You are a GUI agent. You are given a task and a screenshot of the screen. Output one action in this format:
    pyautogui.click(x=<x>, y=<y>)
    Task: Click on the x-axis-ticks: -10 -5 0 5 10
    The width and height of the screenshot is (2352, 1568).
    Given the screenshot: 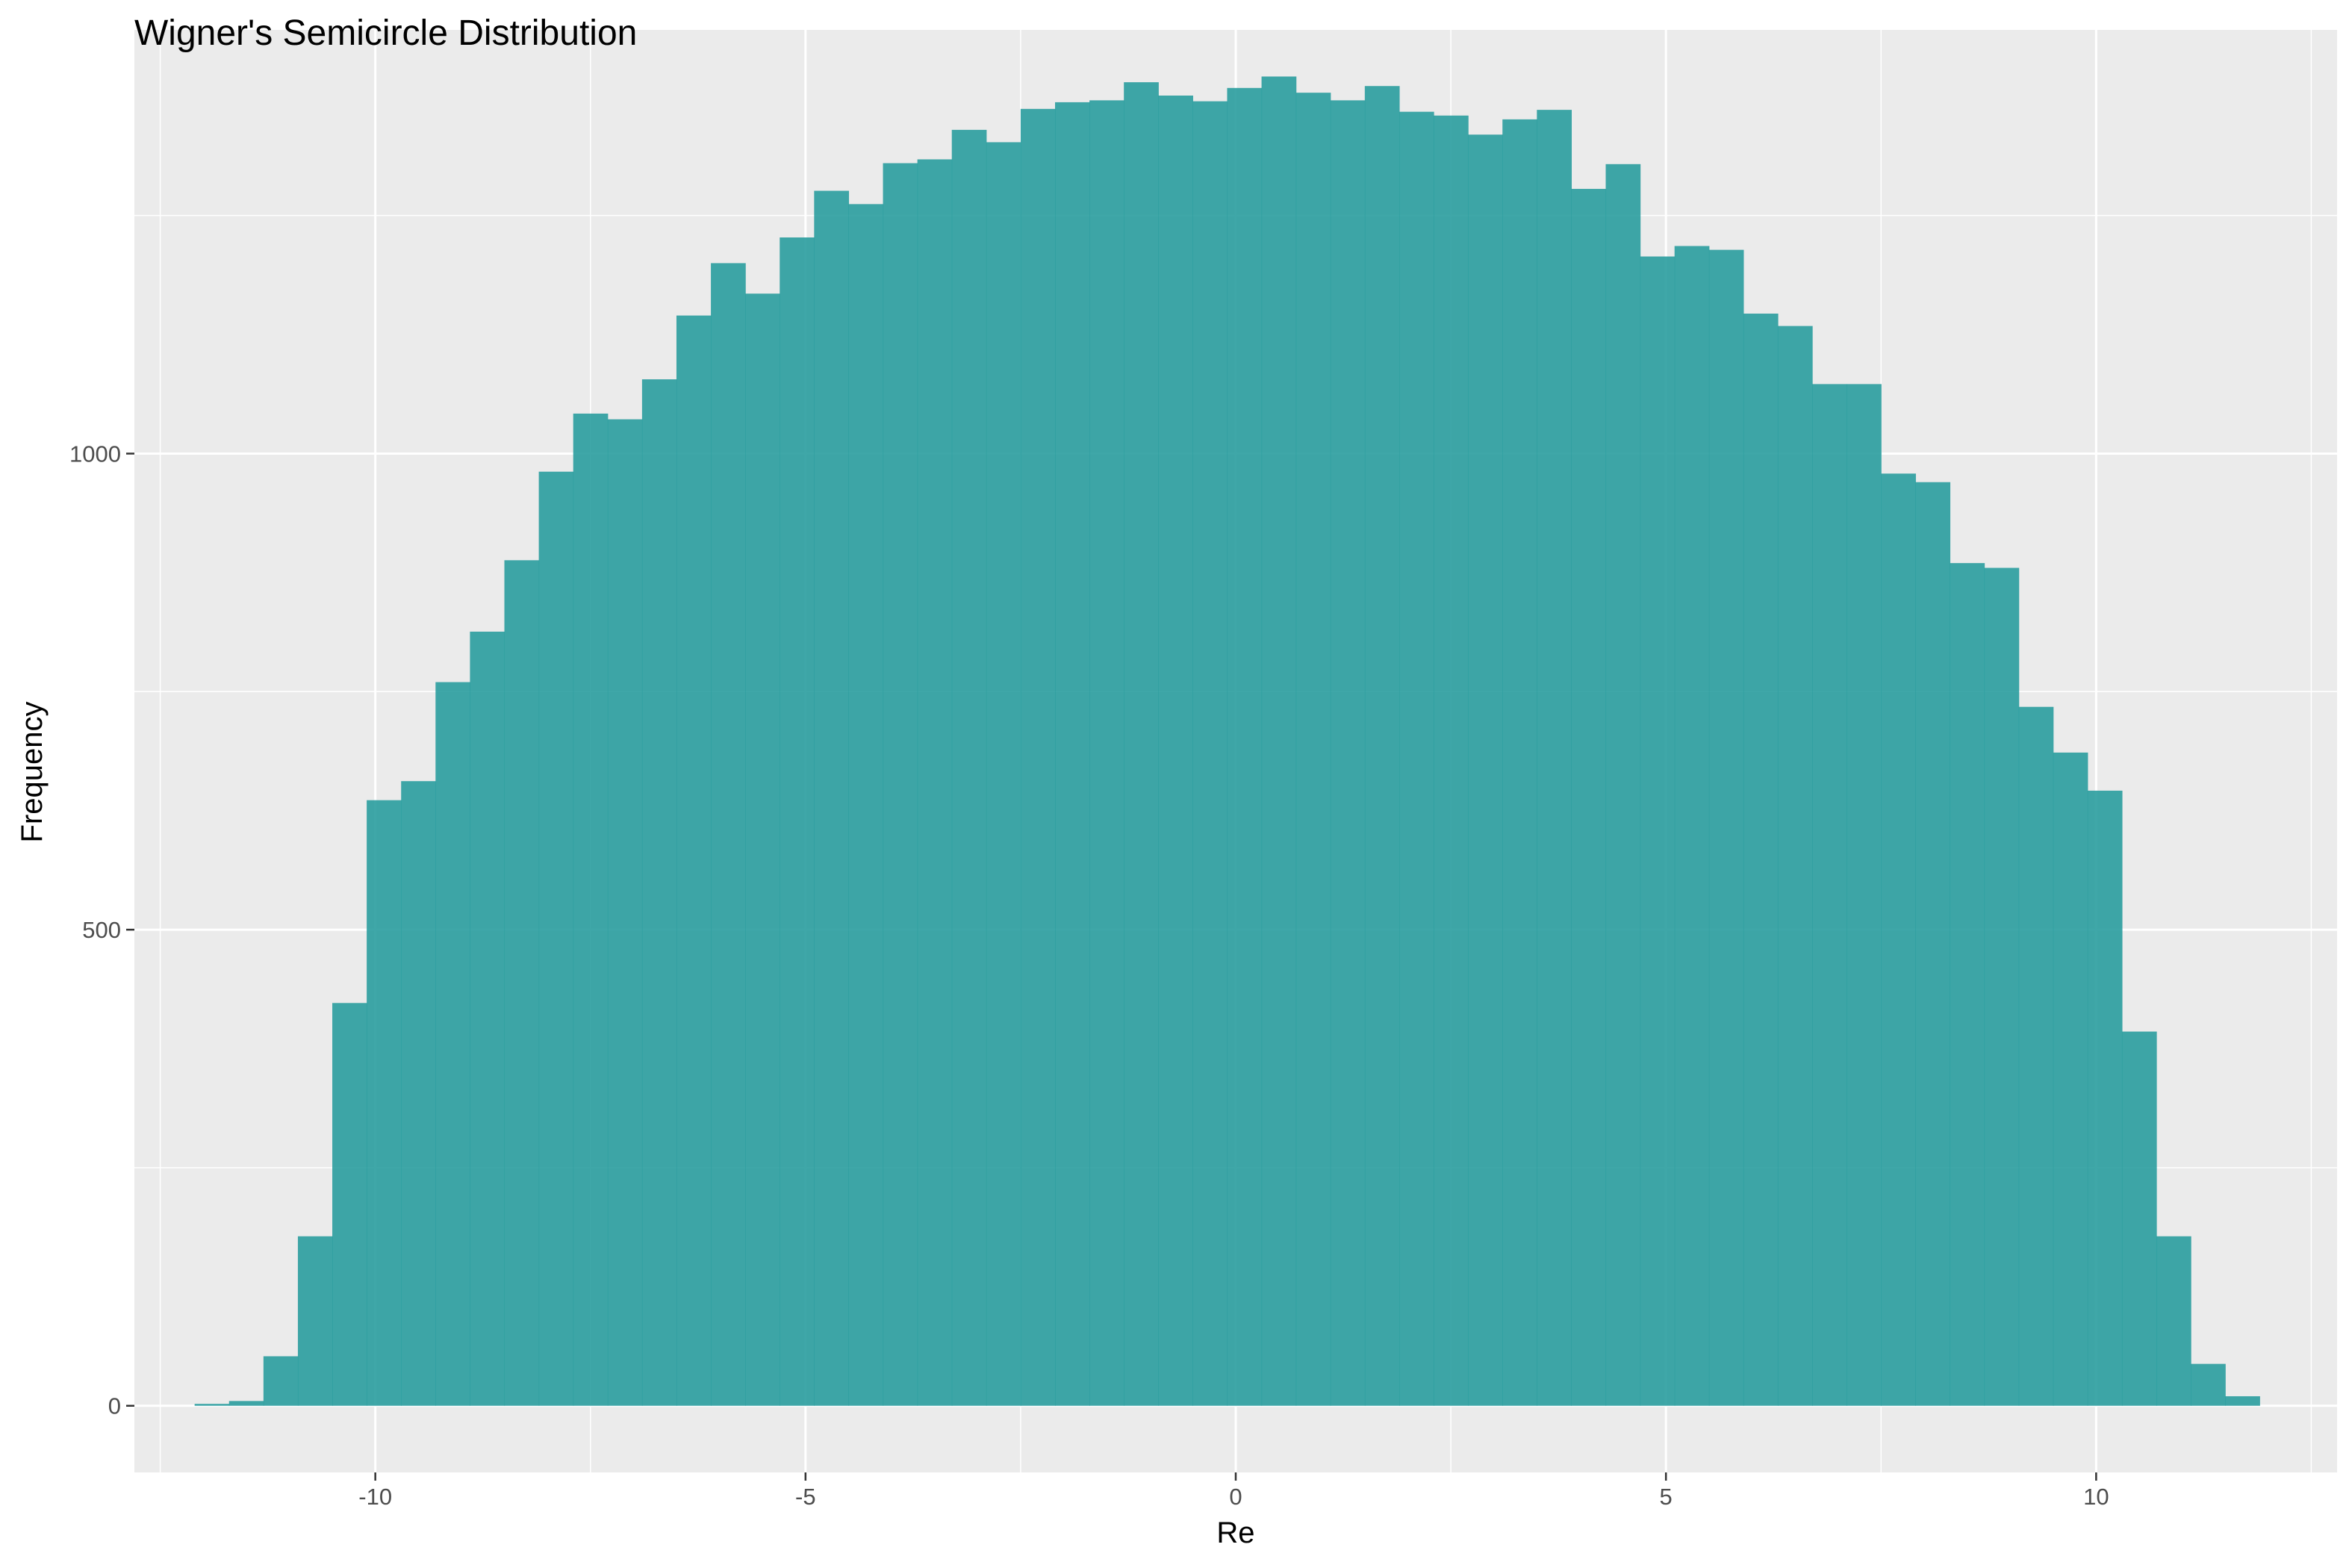 What is the action you would take?
    pyautogui.click(x=1233, y=1491)
    